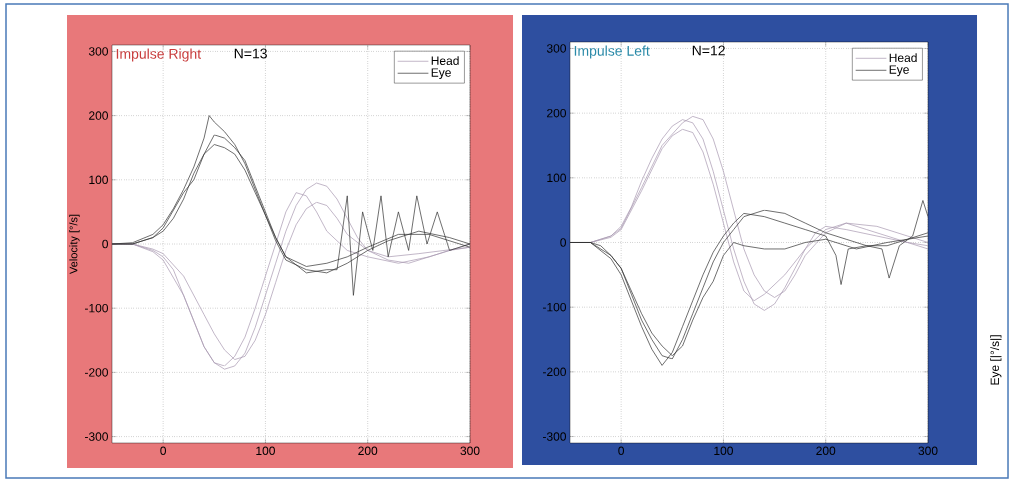 The height and width of the screenshot is (482, 1014). Describe the element at coordinates (612, 52) in the screenshot. I see `chart-title: Impulse Left` at that location.